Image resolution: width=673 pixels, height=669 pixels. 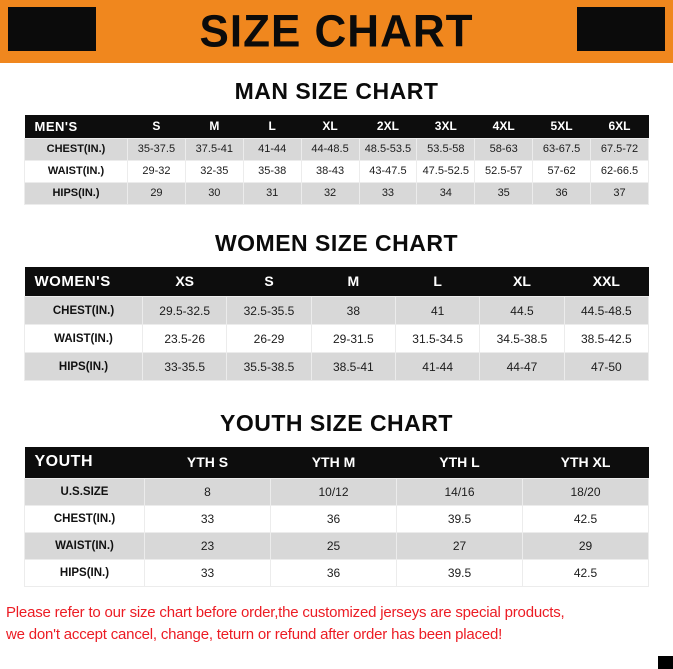 What do you see at coordinates (336, 423) in the screenshot?
I see `youth-section-heading: YOUTH SIZE CHART` at bounding box center [336, 423].